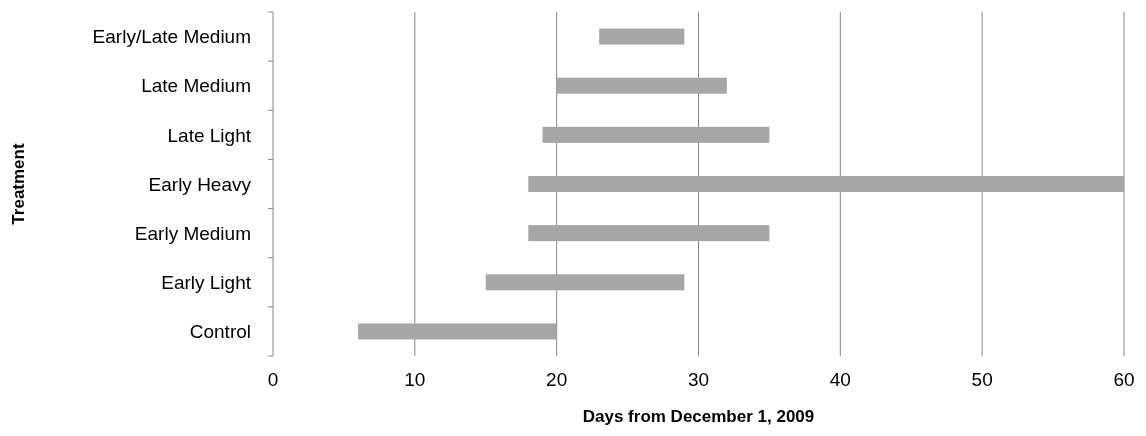 This screenshot has height=436, width=1146. Describe the element at coordinates (698, 379) in the screenshot. I see `x-tick-label: 30` at that location.